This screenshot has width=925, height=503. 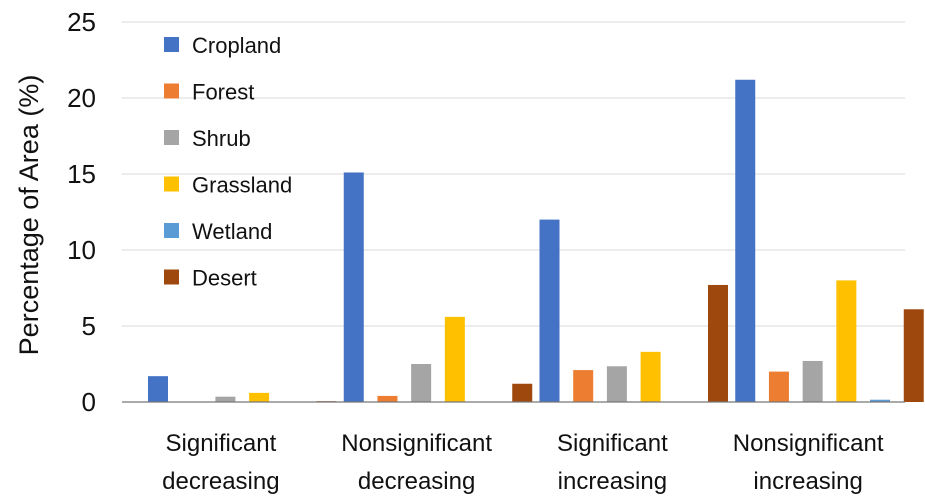 What do you see at coordinates (171, 277) in the screenshot?
I see `legend-swatch-desert` at bounding box center [171, 277].